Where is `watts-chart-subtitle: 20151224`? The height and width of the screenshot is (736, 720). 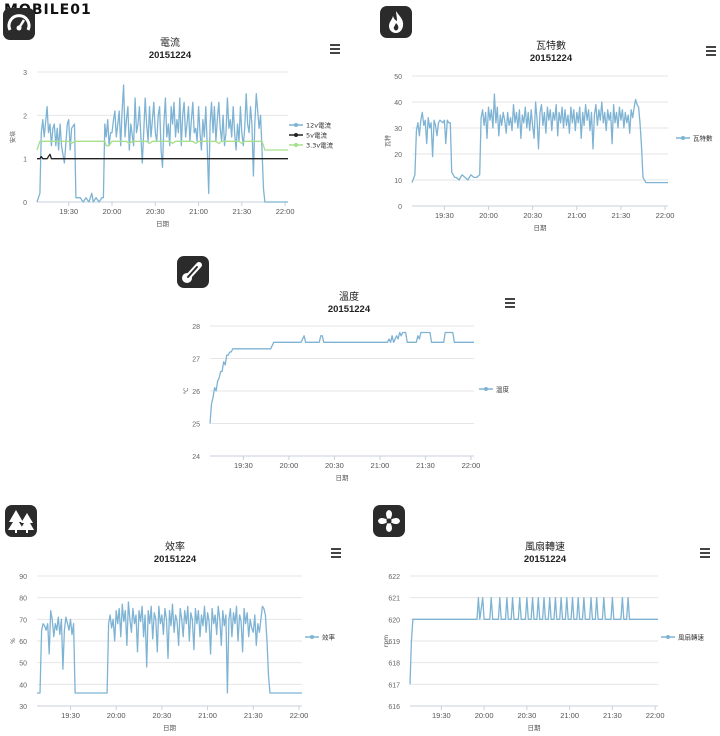 watts-chart-subtitle: 20151224 is located at coordinates (551, 58).